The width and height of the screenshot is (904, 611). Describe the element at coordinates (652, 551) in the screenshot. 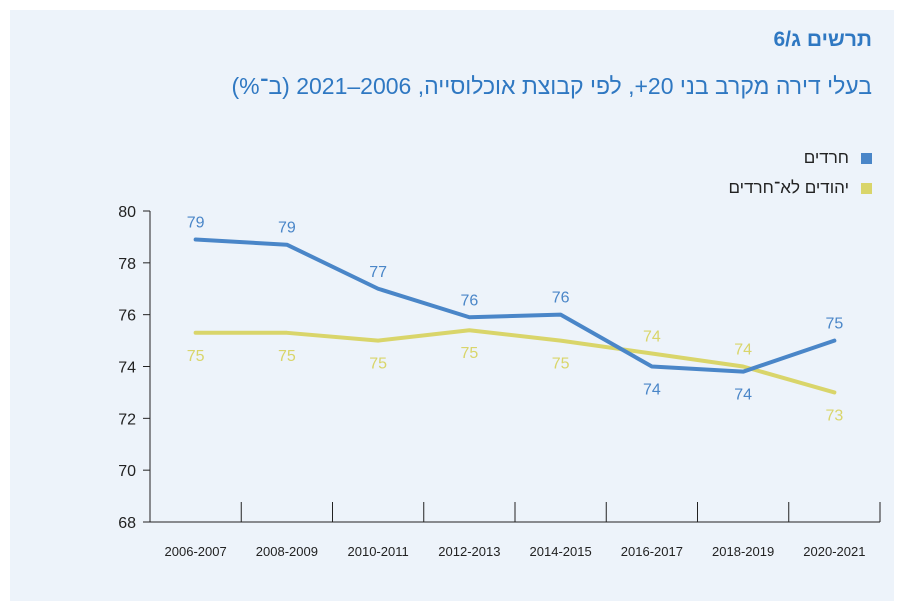

I see `x-tick-label: 2016-2017` at that location.